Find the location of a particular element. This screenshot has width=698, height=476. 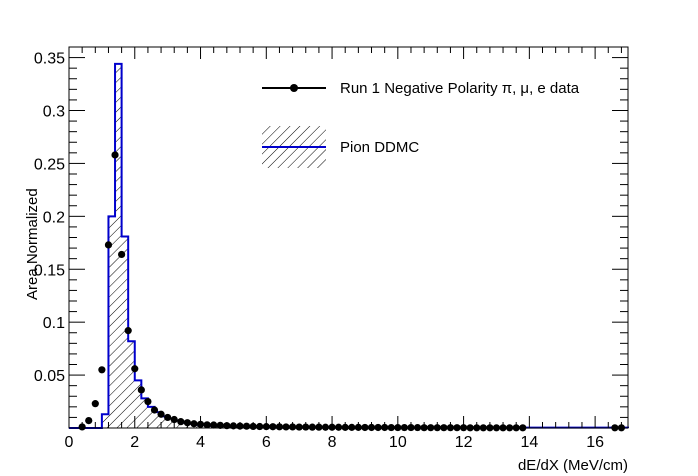

x-tick-label: 16 is located at coordinates (595, 442).